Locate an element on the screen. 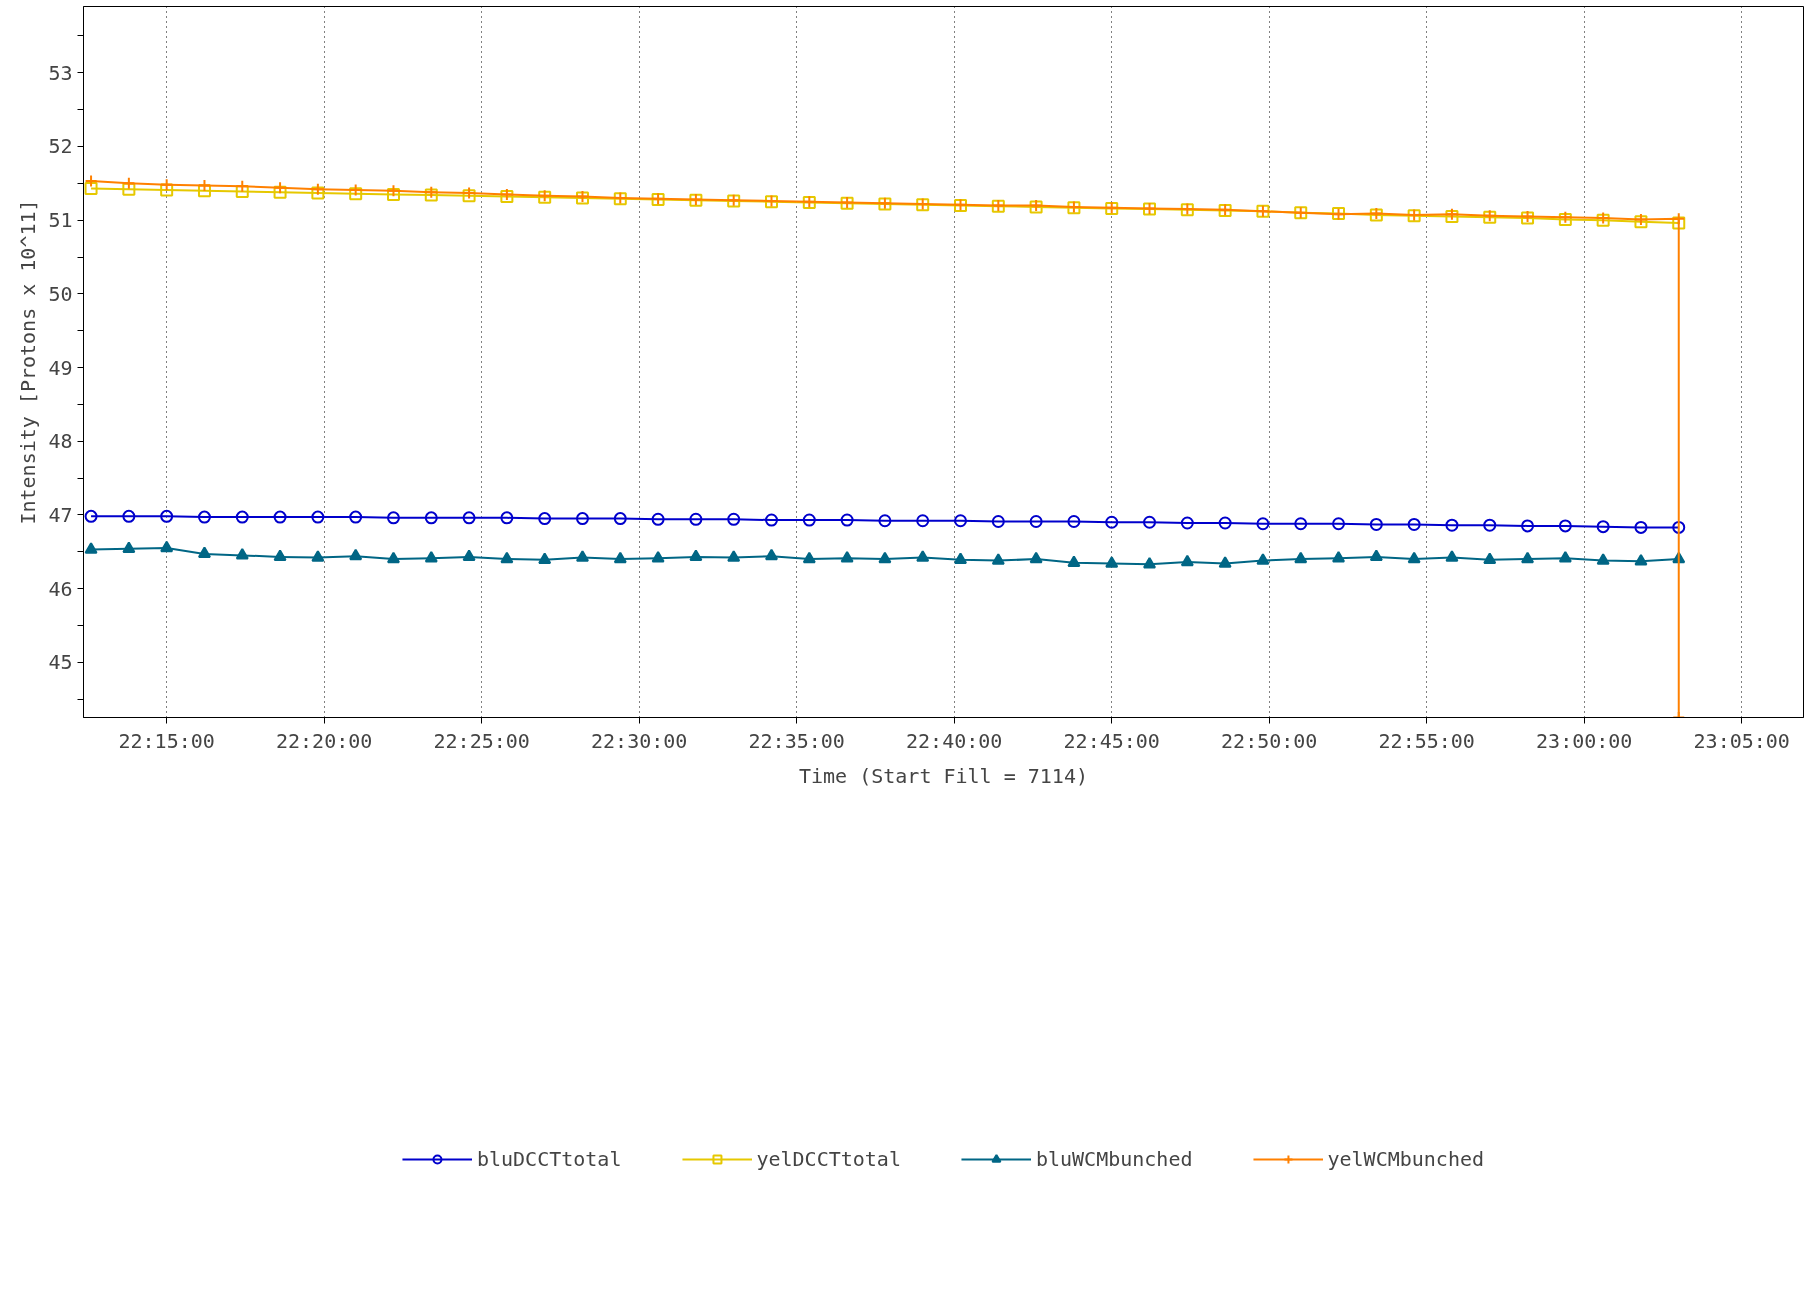 This screenshot has width=1807, height=1293. legend-label: bluWCMbunched is located at coordinates (1114, 1159).